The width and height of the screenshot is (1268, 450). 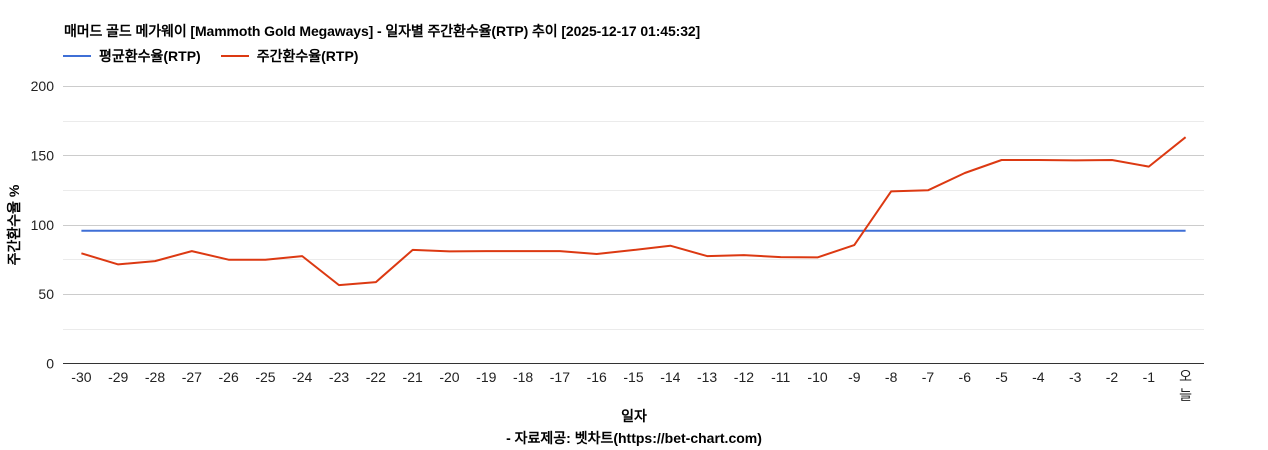 I want to click on x-tick-label: 오, so click(x=1185, y=376).